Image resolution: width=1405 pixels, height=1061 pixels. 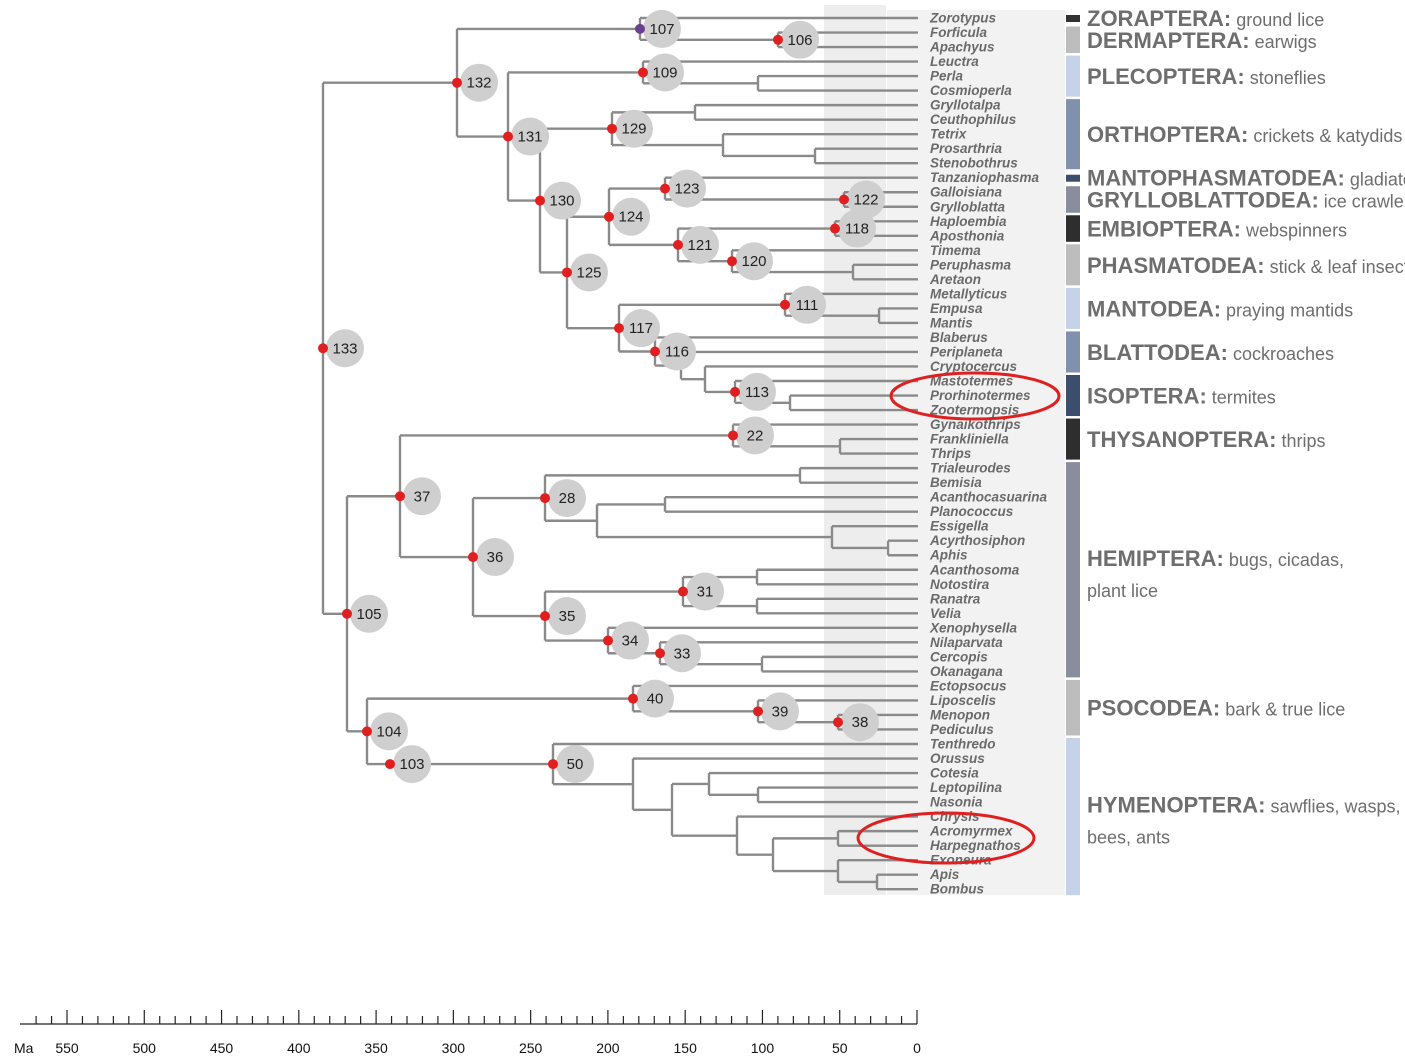 I want to click on taxon-label: Empusa, so click(x=956, y=308).